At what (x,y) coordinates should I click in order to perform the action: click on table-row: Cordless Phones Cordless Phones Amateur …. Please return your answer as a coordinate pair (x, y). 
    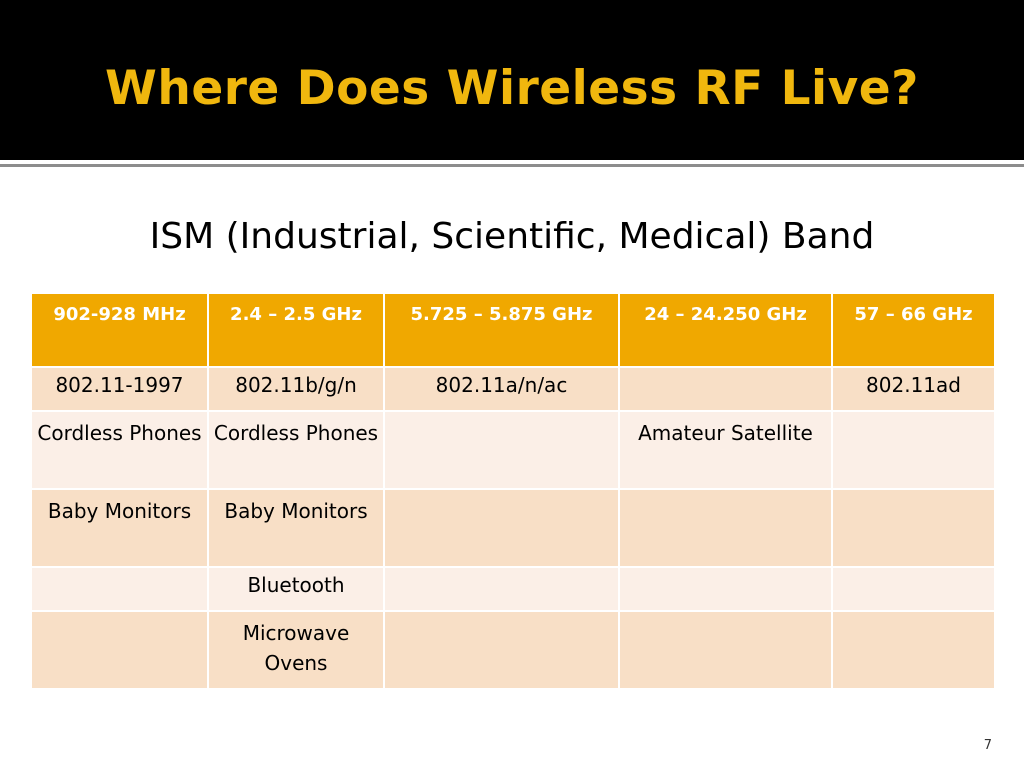
    Looking at the image, I should click on (513, 450).